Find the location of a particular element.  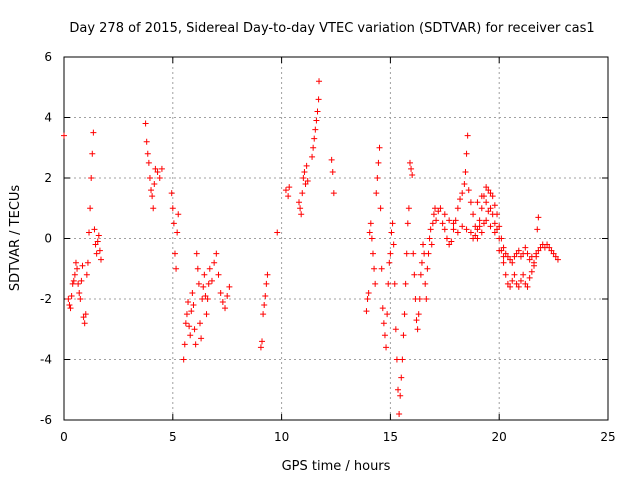

y-tick-label: 2 is located at coordinates (48, 178).